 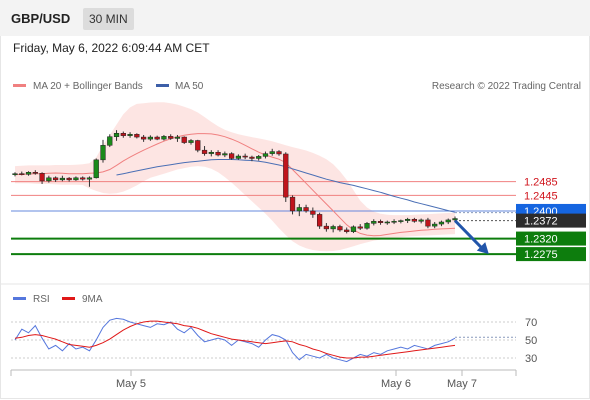 I want to click on ma50-legend-swatch, so click(x=162, y=85).